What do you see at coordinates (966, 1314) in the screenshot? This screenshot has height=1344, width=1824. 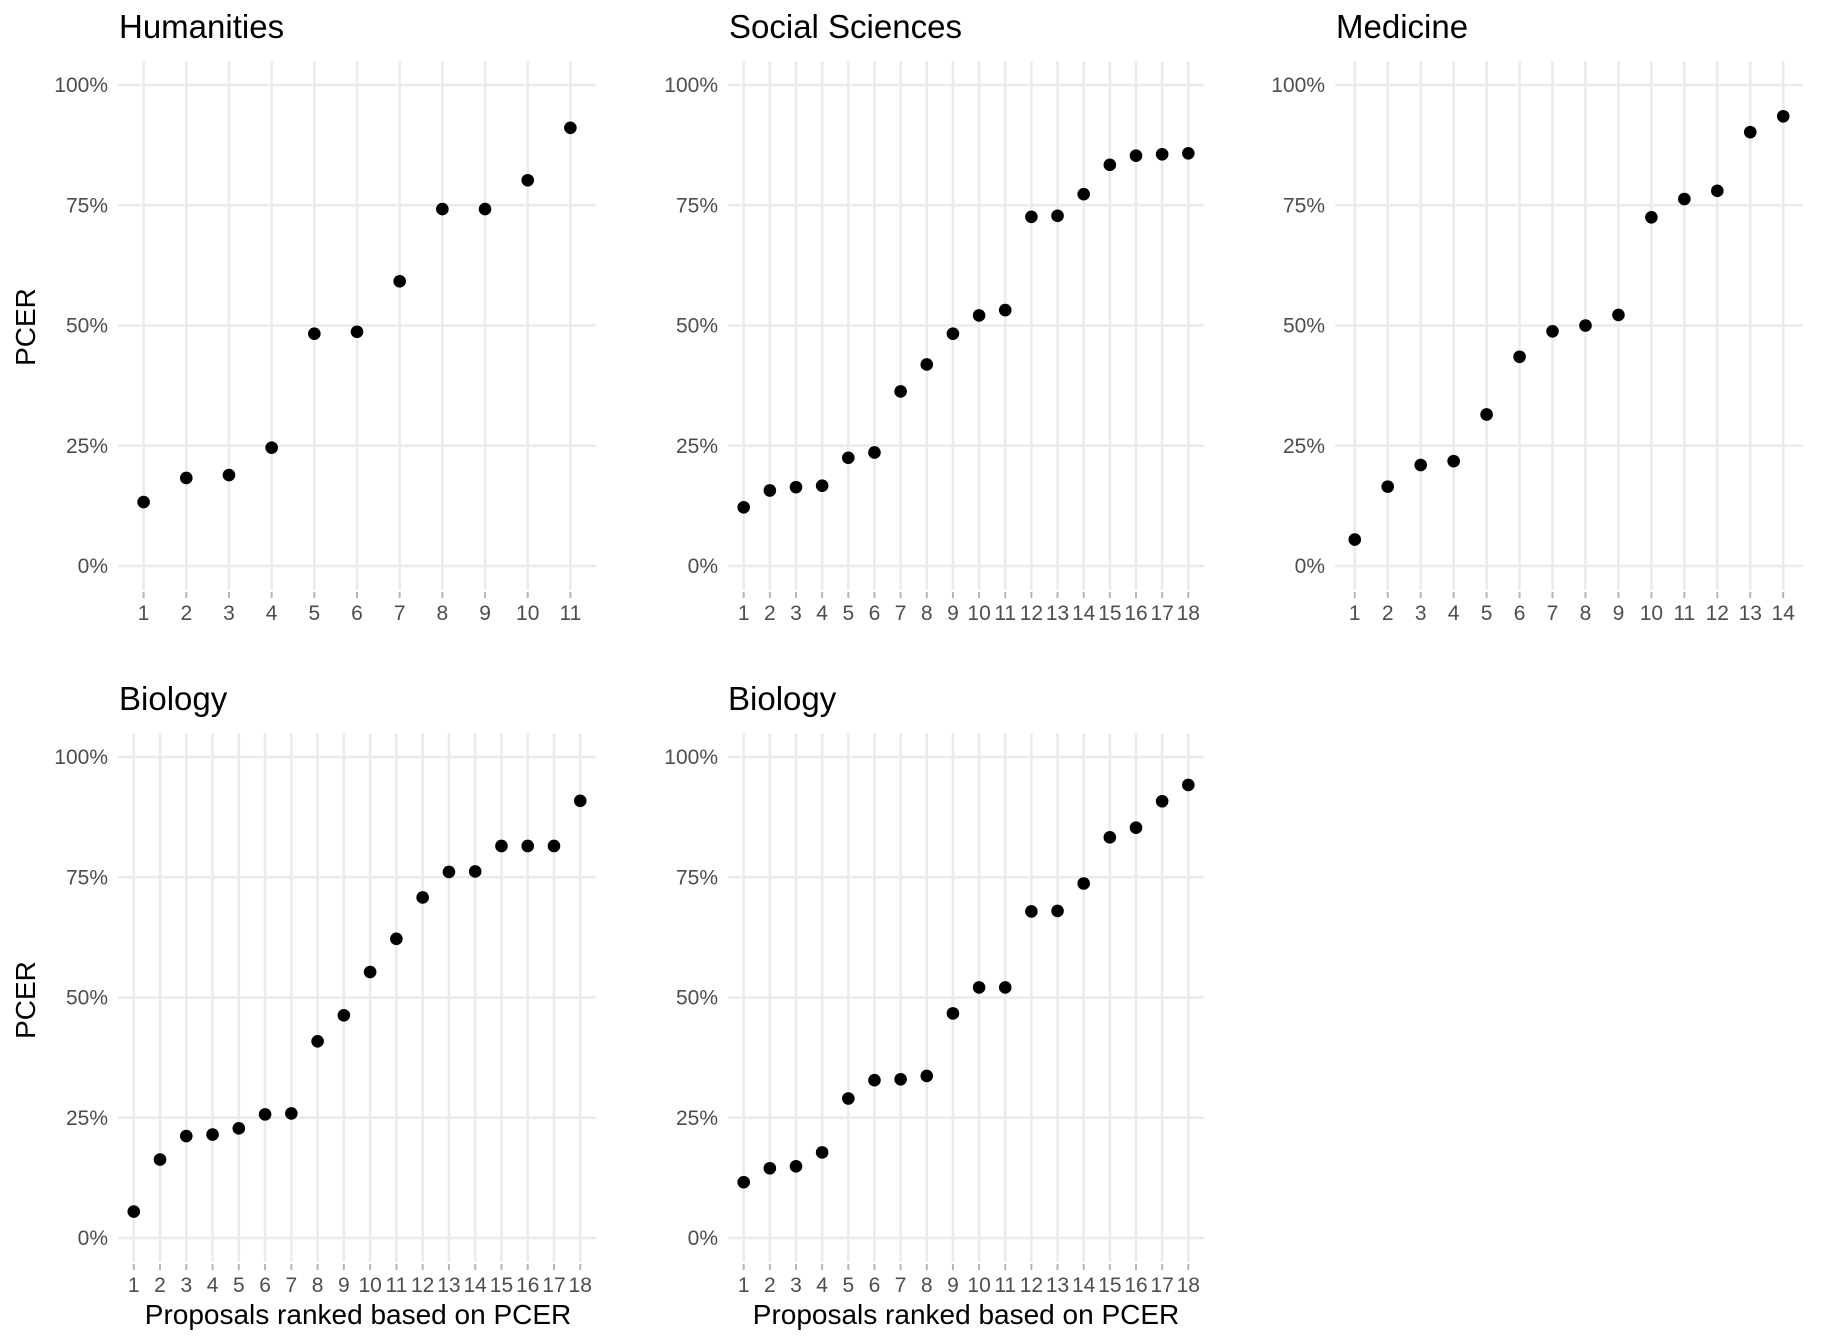 I see `x-axis-title-right: Proposals ranked based on PCER` at bounding box center [966, 1314].